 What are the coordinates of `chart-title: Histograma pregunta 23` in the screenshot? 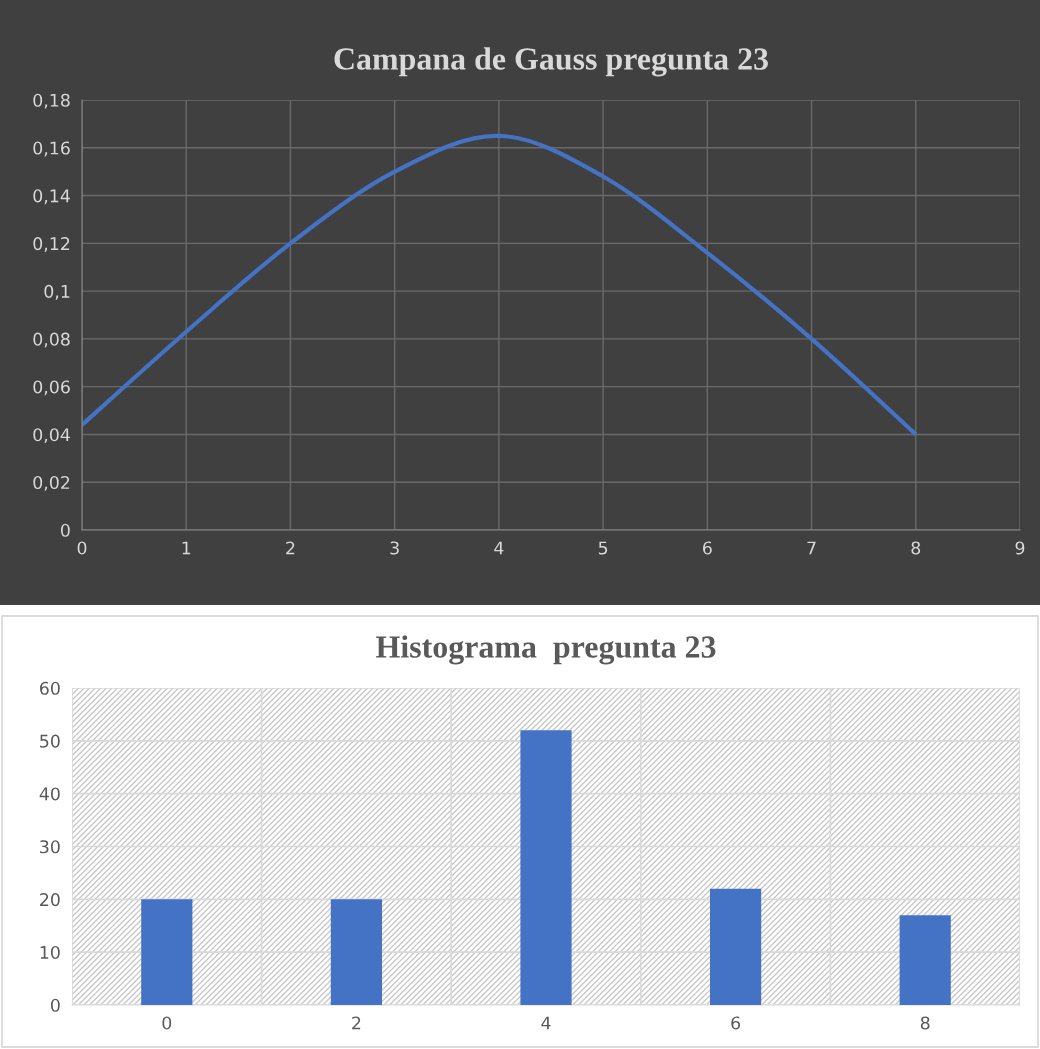 It's located at (546, 650).